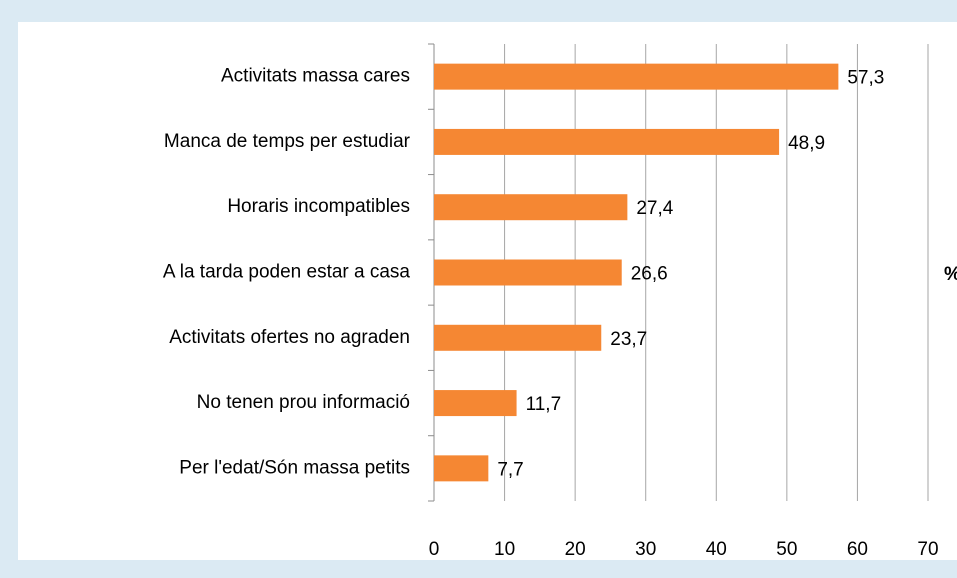 Image resolution: width=957 pixels, height=578 pixels. I want to click on data-label: 23,7, so click(628, 339).